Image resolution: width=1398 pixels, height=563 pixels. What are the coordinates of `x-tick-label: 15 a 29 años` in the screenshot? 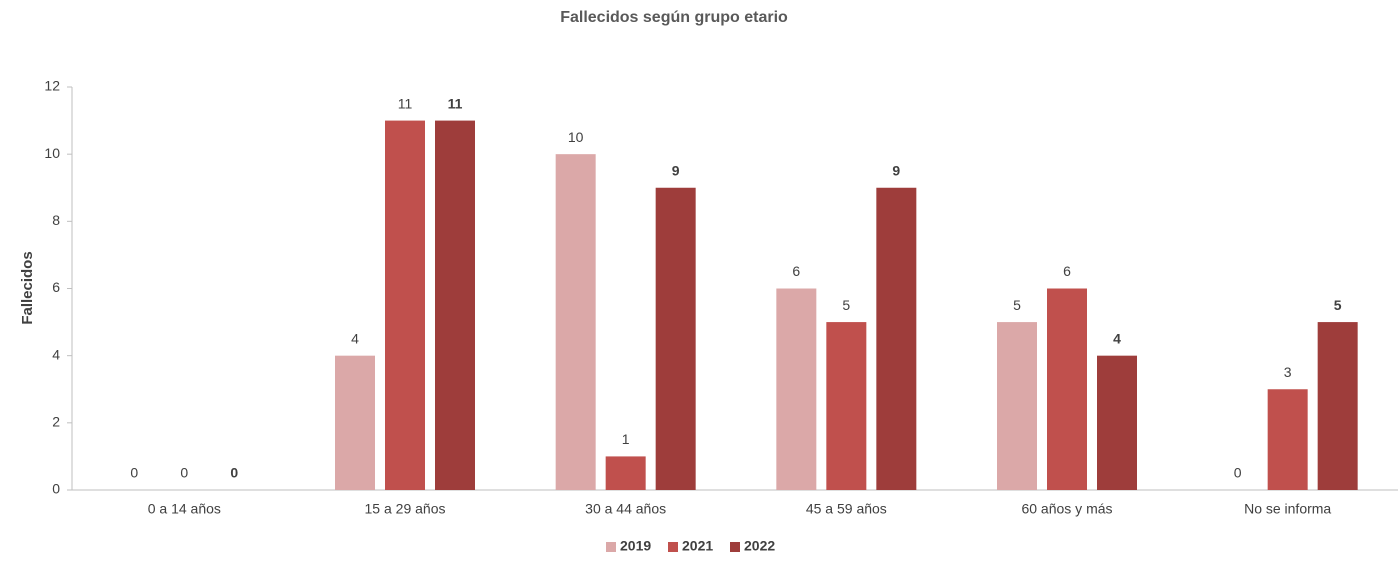 It's located at (405, 509).